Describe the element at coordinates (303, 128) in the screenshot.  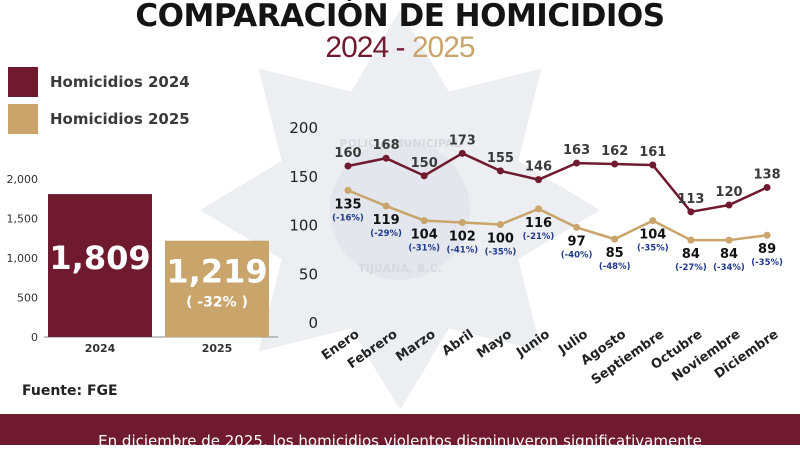
I see `line-y-tick-label: 200` at that location.